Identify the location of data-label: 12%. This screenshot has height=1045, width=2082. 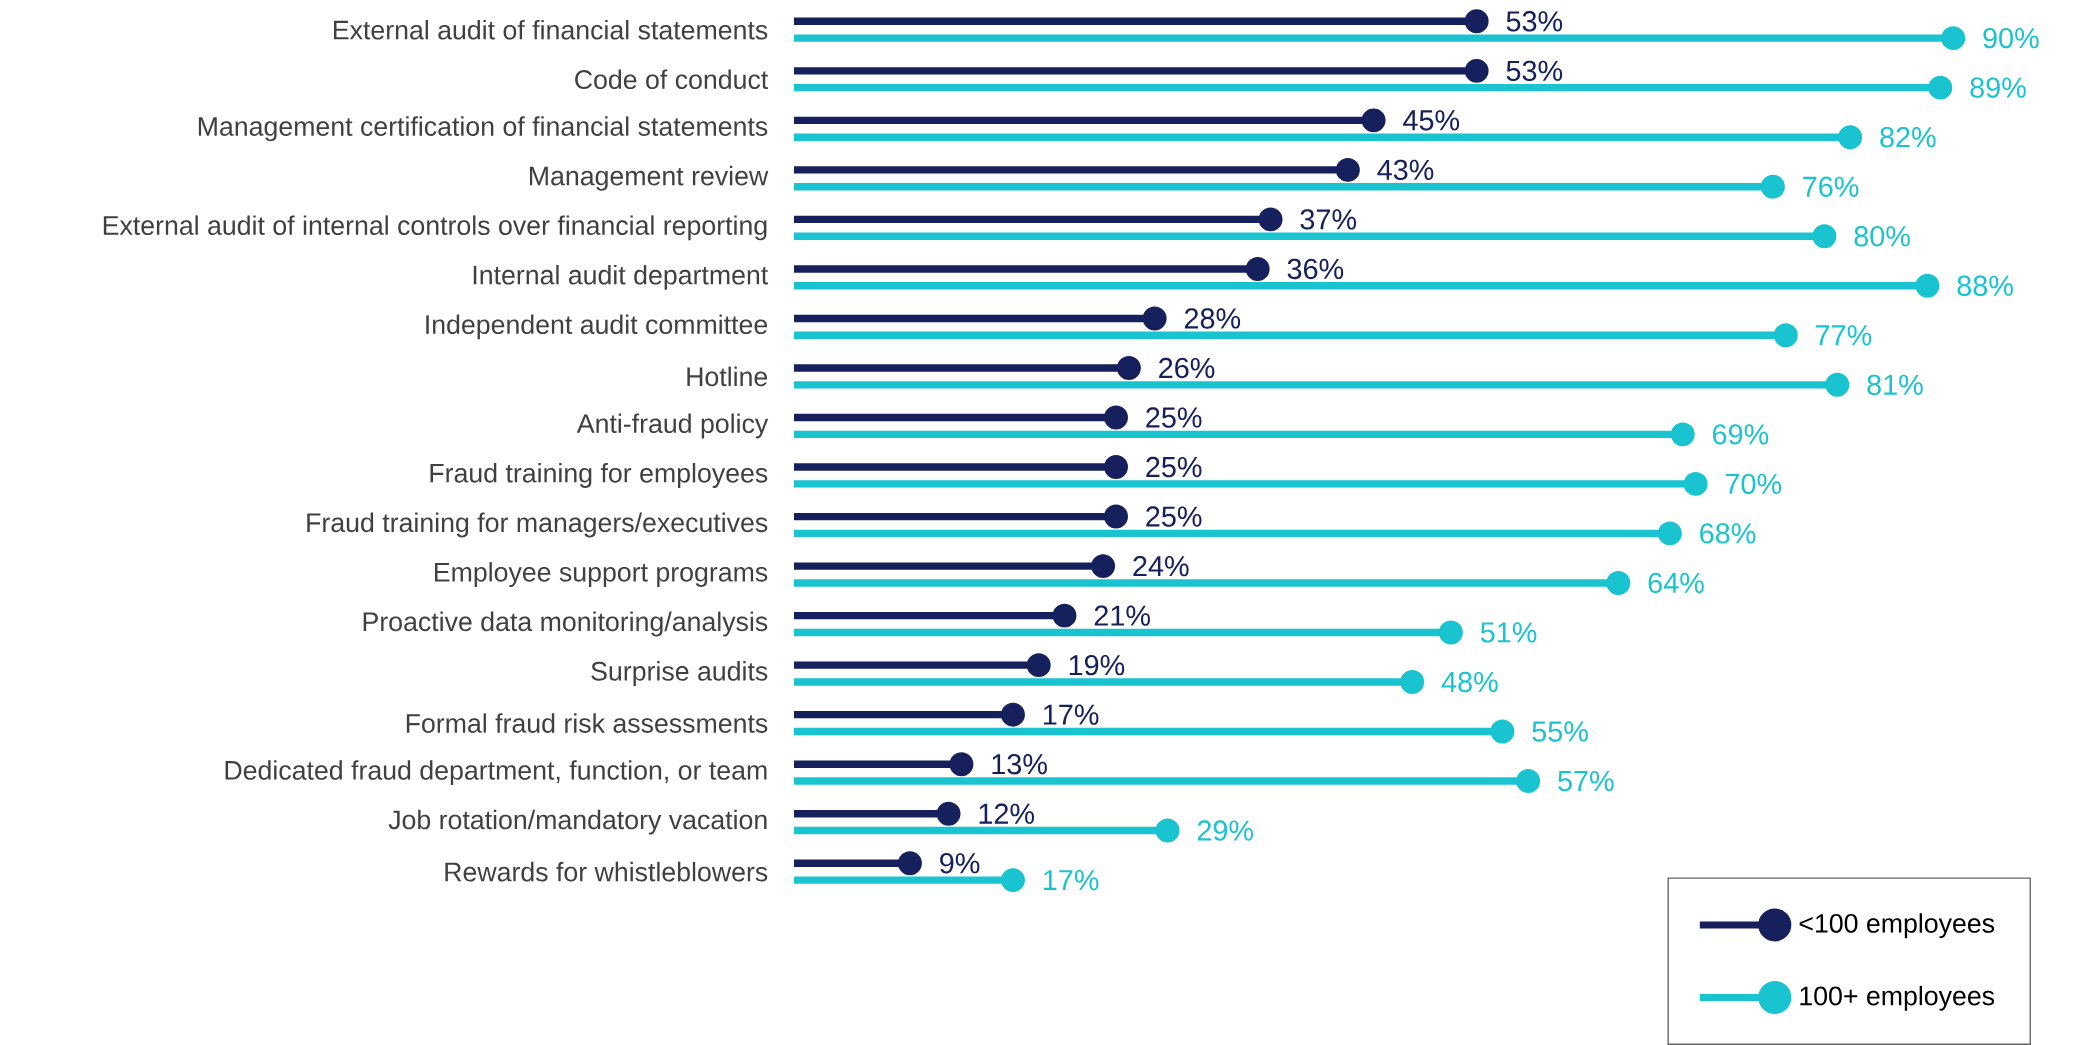
(1007, 813).